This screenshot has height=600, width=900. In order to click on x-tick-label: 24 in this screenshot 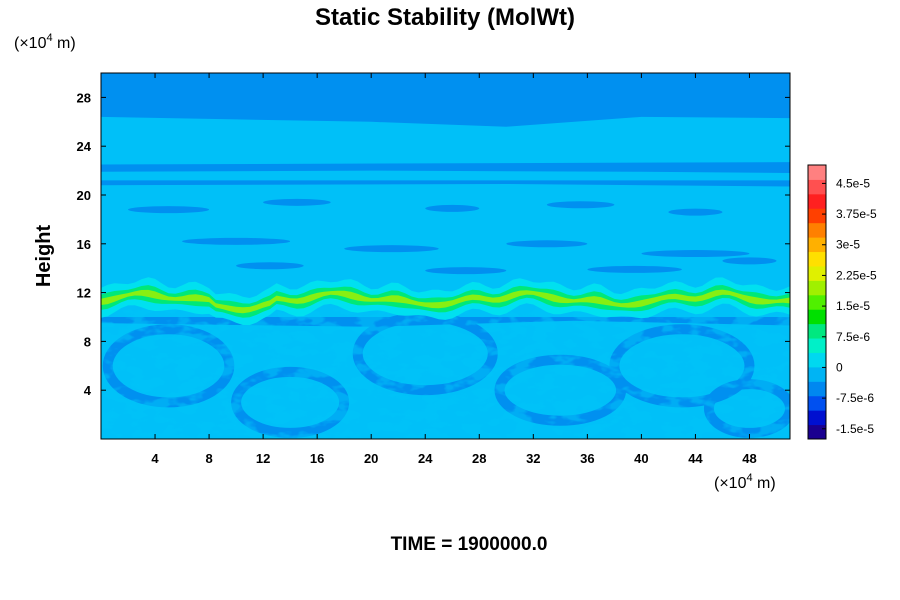, I will do `click(425, 458)`.